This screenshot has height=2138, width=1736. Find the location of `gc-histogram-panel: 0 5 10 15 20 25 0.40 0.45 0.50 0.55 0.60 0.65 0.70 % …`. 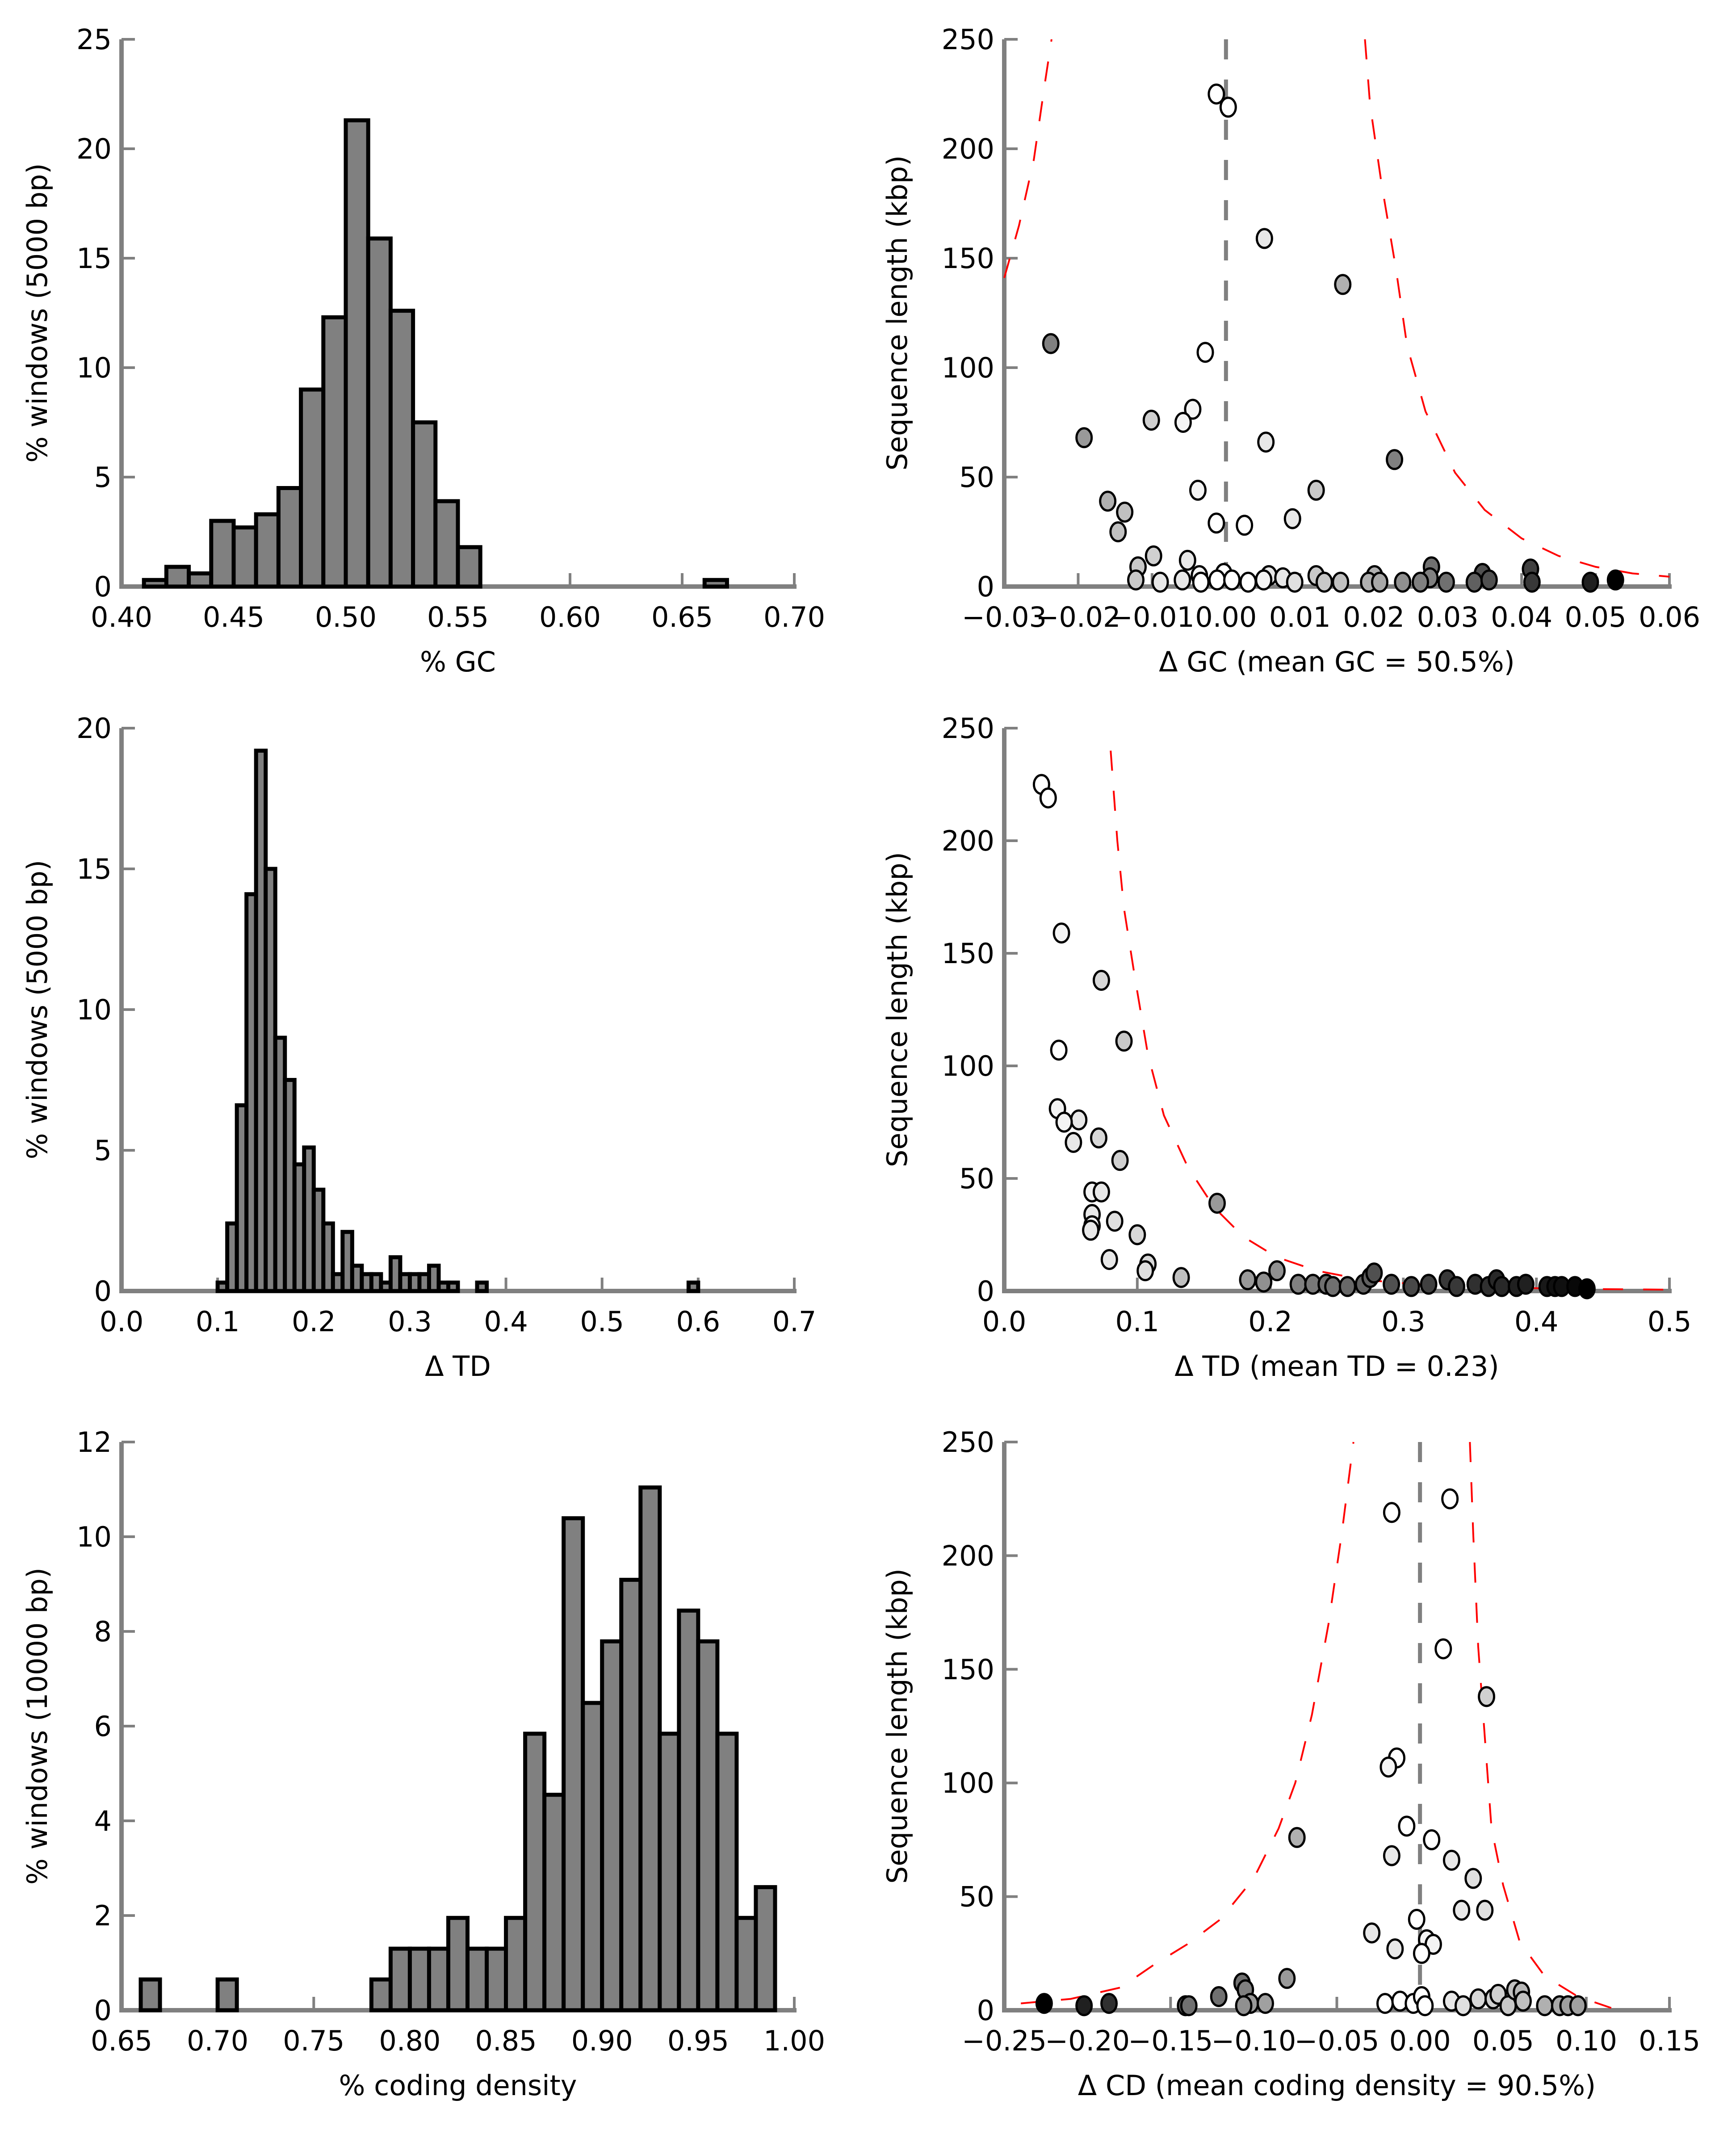

gc-histogram-panel: 0 5 10 15 20 25 0.40 0.45 0.50 0.55 0.60 0.65 0.70 % … is located at coordinates (423, 351).